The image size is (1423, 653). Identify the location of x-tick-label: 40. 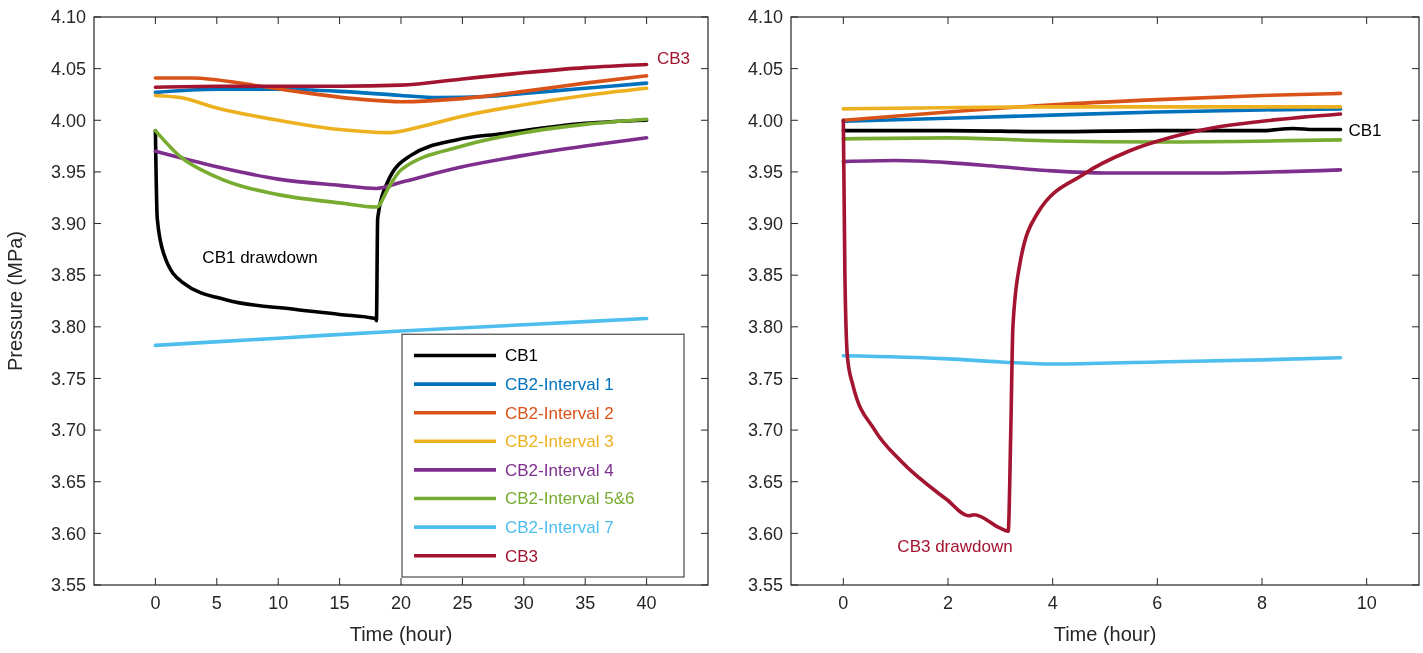
(646, 603).